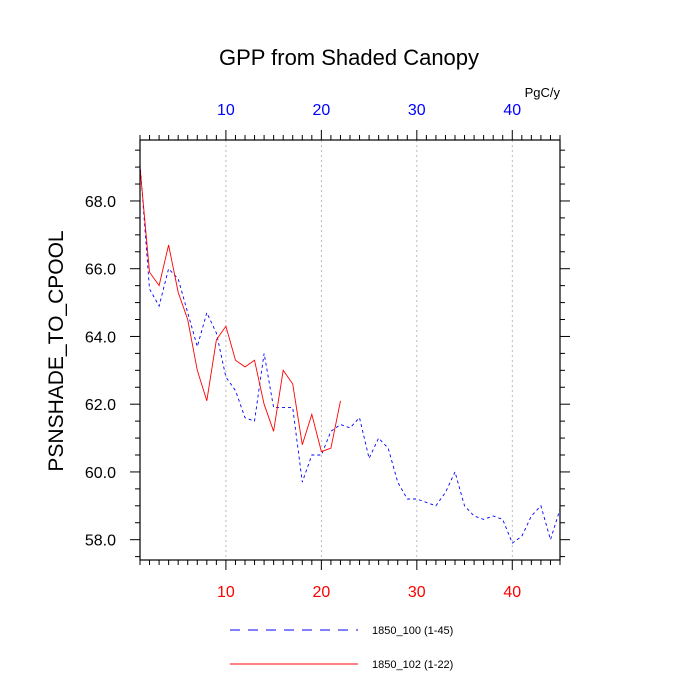 The height and width of the screenshot is (700, 700). Describe the element at coordinates (341, 648) in the screenshot. I see `legend: 1850_100 (1-45) 1850_102 (1-22)` at that location.